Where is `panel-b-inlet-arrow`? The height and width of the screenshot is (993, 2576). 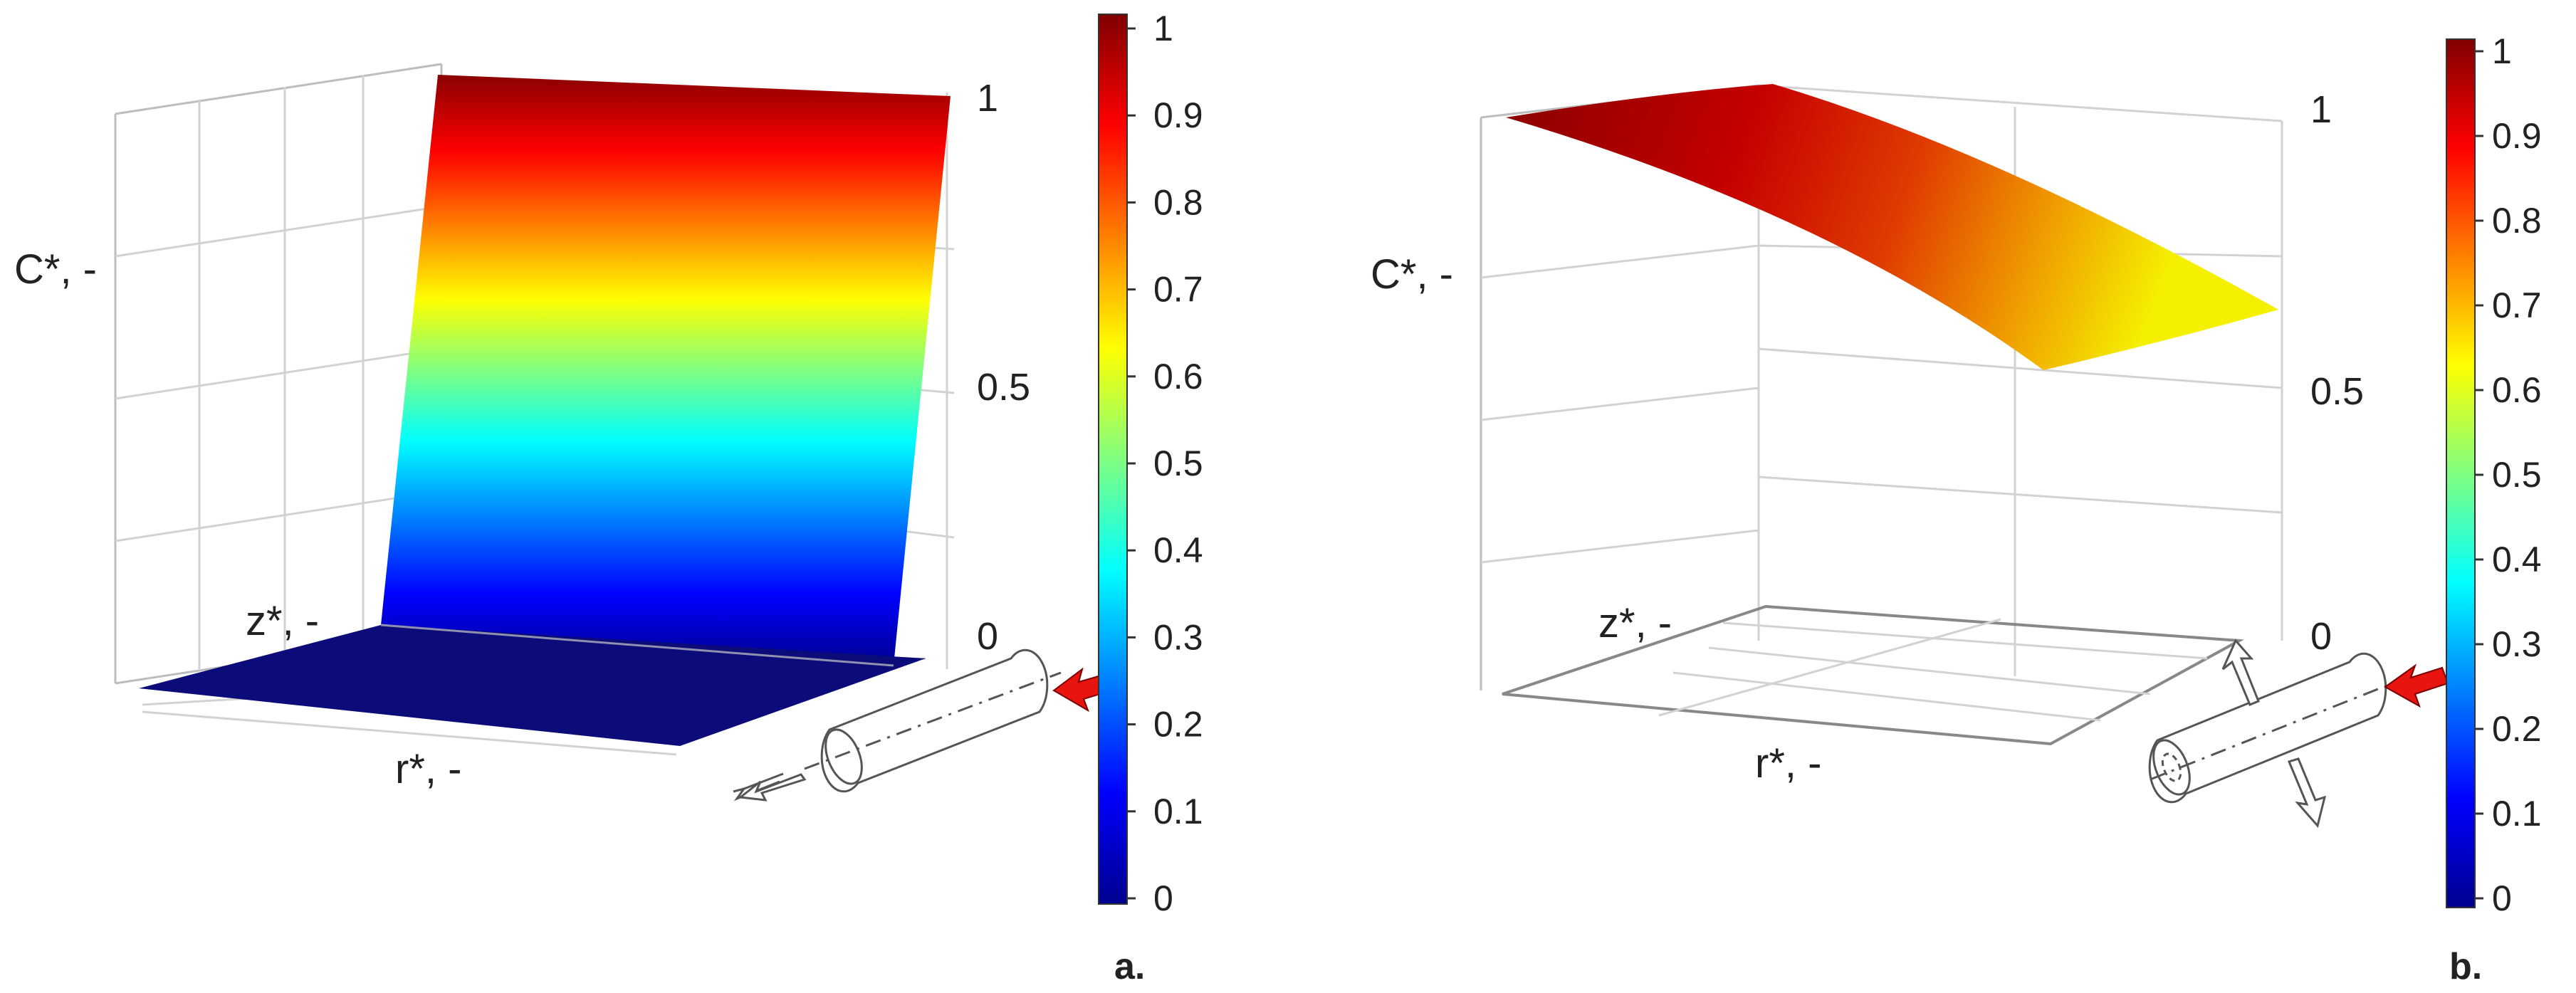
panel-b-inlet-arrow is located at coordinates (2416, 685).